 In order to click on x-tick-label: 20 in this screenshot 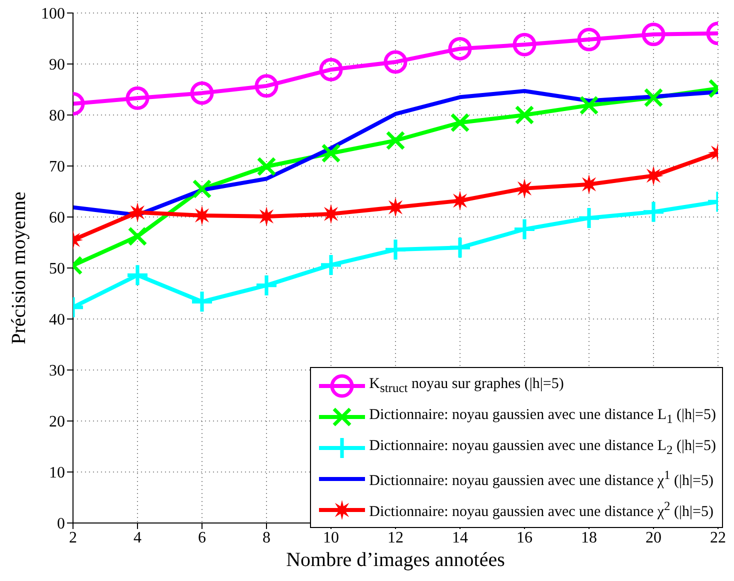, I will do `click(654, 537)`.